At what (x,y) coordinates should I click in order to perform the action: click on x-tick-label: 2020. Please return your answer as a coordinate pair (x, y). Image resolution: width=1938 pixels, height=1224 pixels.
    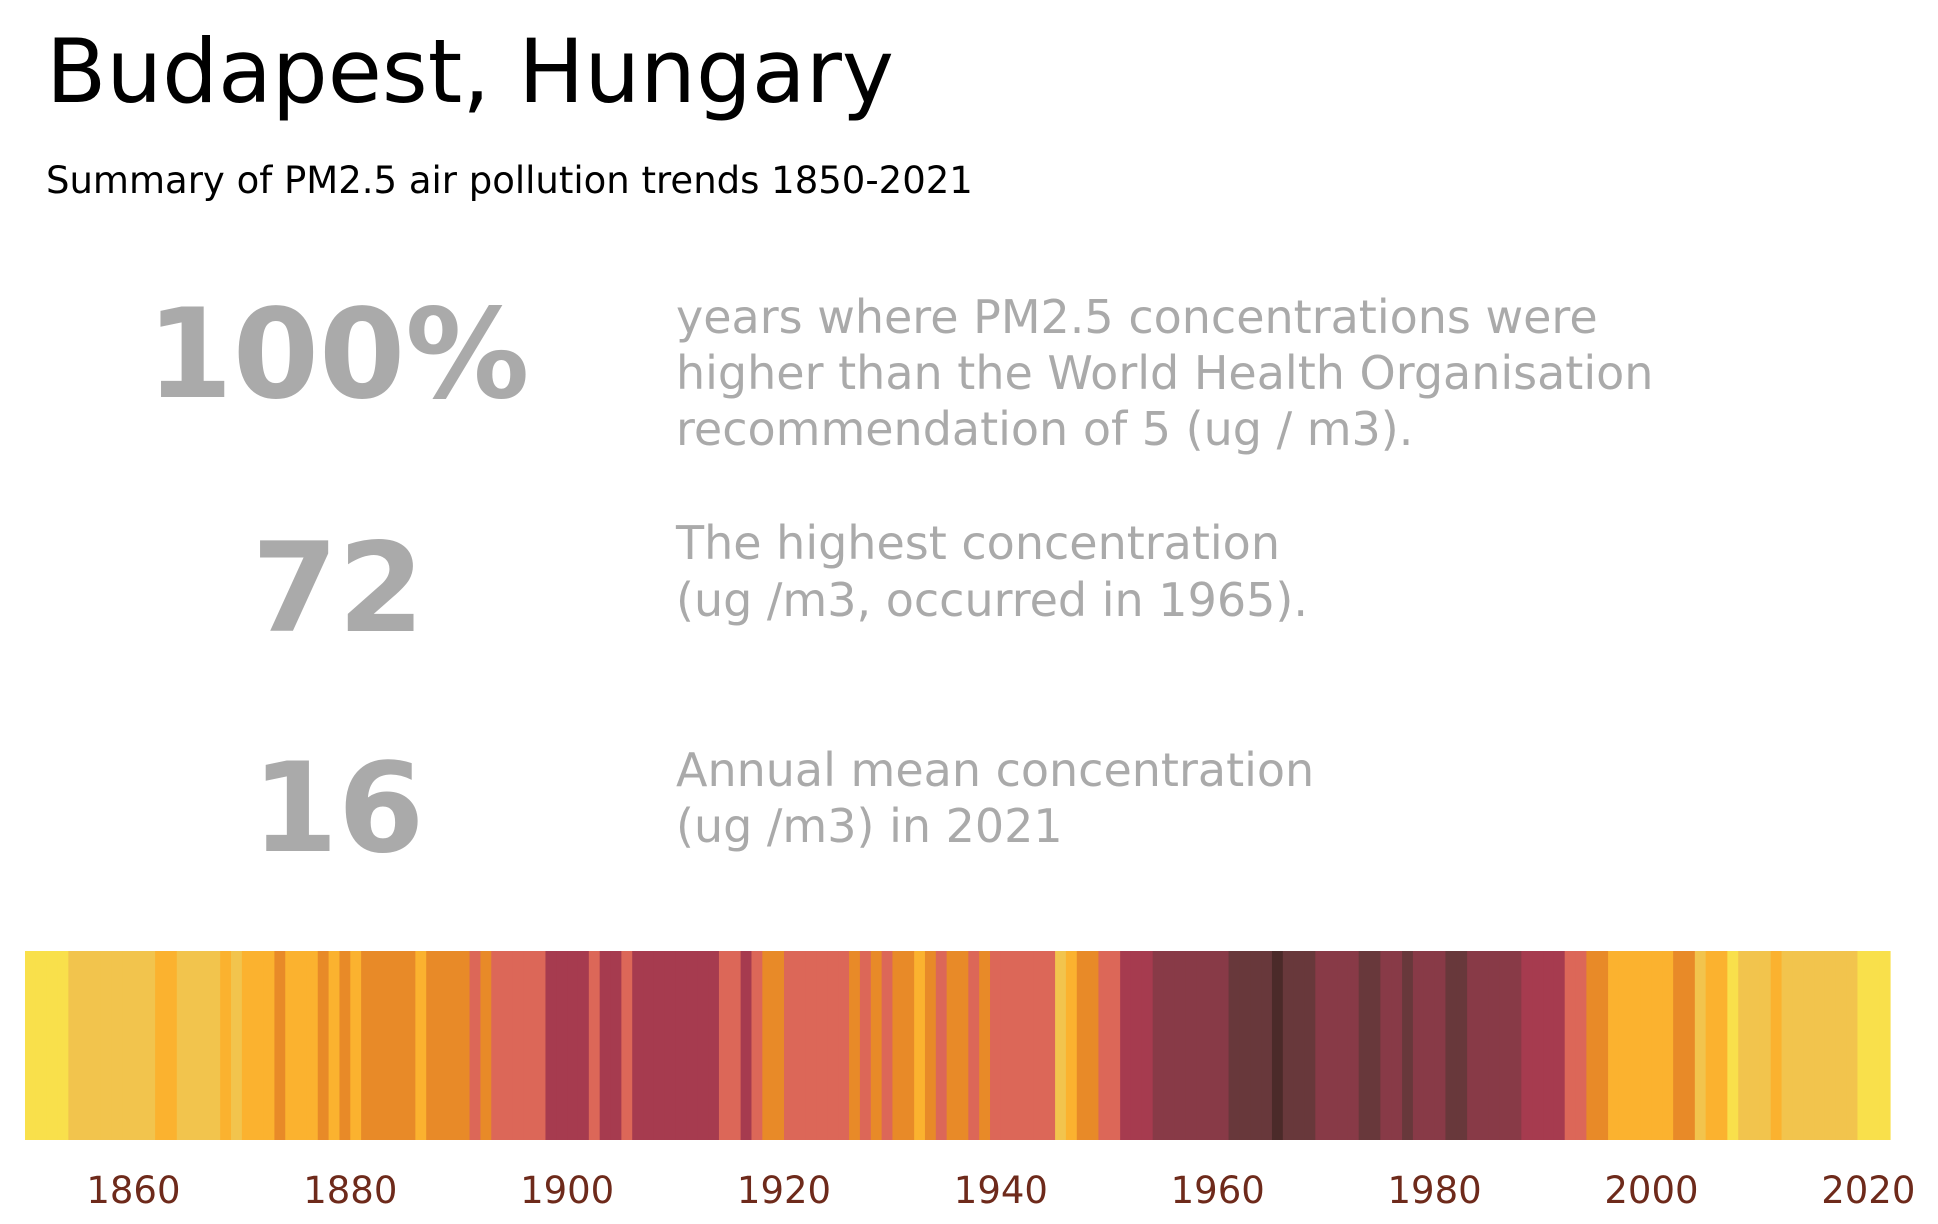
    Looking at the image, I should click on (1868, 1190).